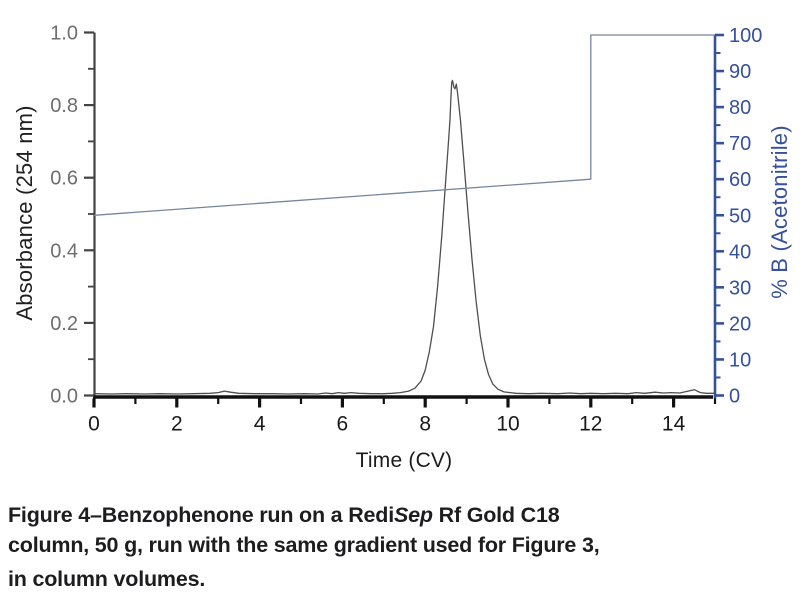  I want to click on right-tick-label: 10, so click(740, 360).